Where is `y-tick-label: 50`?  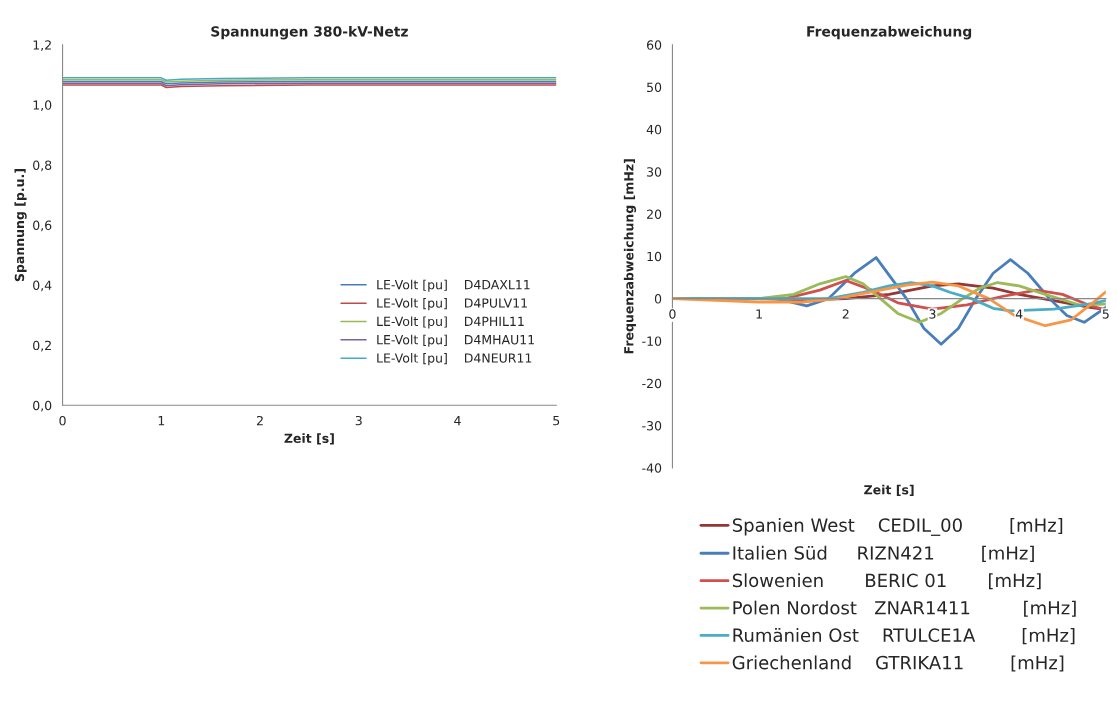 y-tick-label: 50 is located at coordinates (654, 87).